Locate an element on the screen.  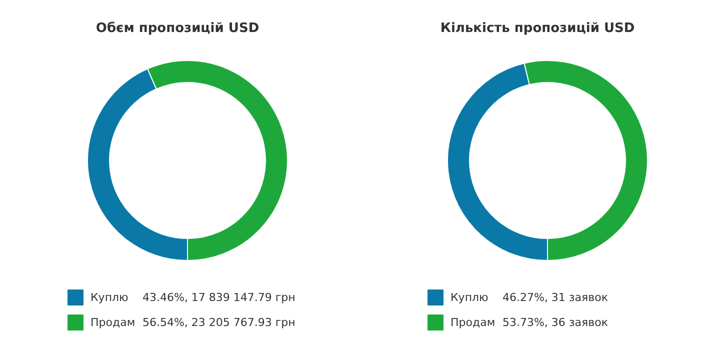
chart-title: Обєм пропозицій USD is located at coordinates (178, 28).